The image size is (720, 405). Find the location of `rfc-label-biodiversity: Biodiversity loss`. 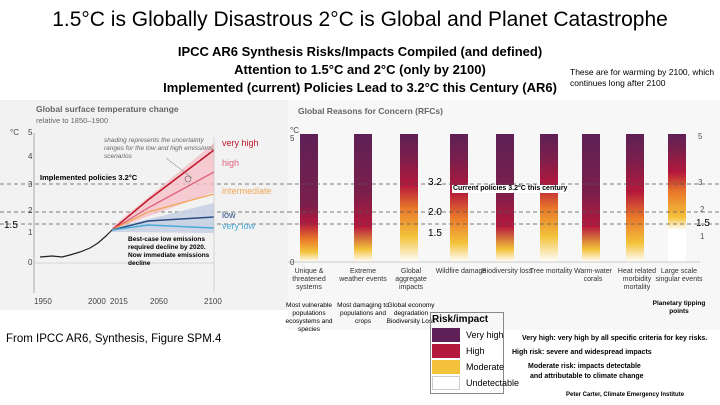

rfc-label-biodiversity: Biodiversity loss is located at coordinates (507, 271).